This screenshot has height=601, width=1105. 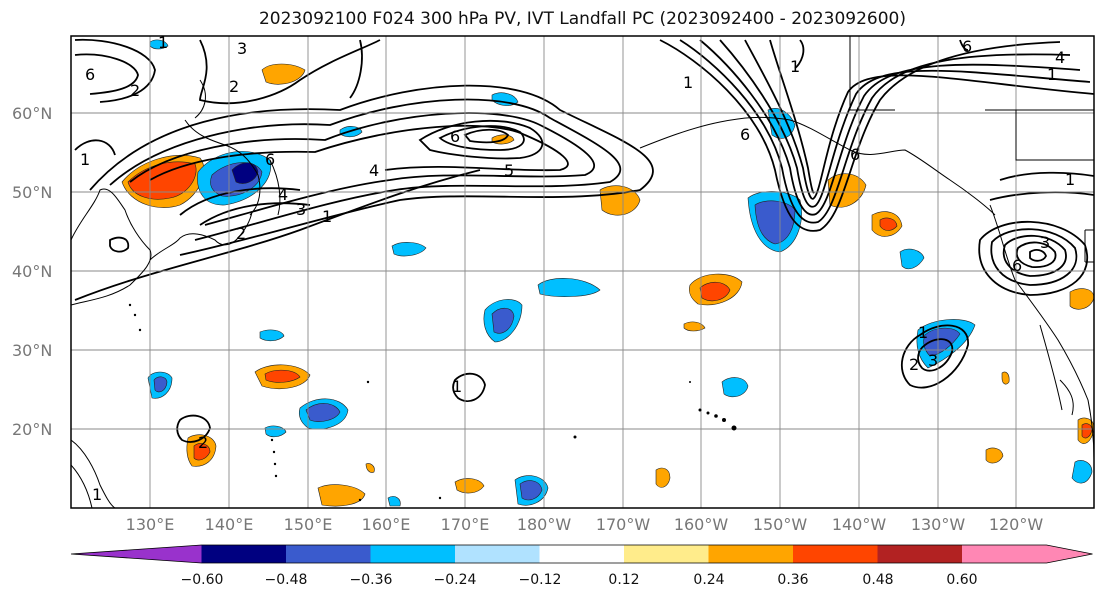 What do you see at coordinates (624, 580) in the screenshot?
I see `colorbar-tick-label: 0.12` at bounding box center [624, 580].